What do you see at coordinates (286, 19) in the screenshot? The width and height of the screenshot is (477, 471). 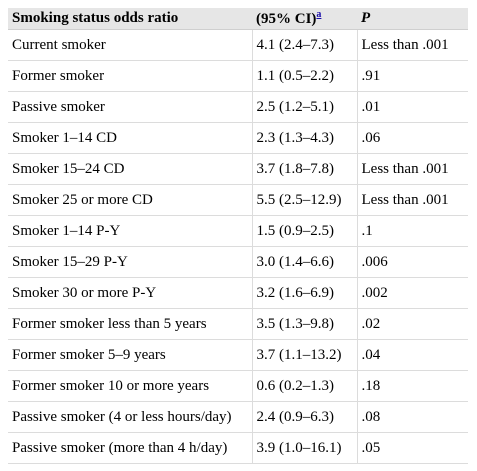 I see `header-ci-label: (95% CI)` at bounding box center [286, 19].